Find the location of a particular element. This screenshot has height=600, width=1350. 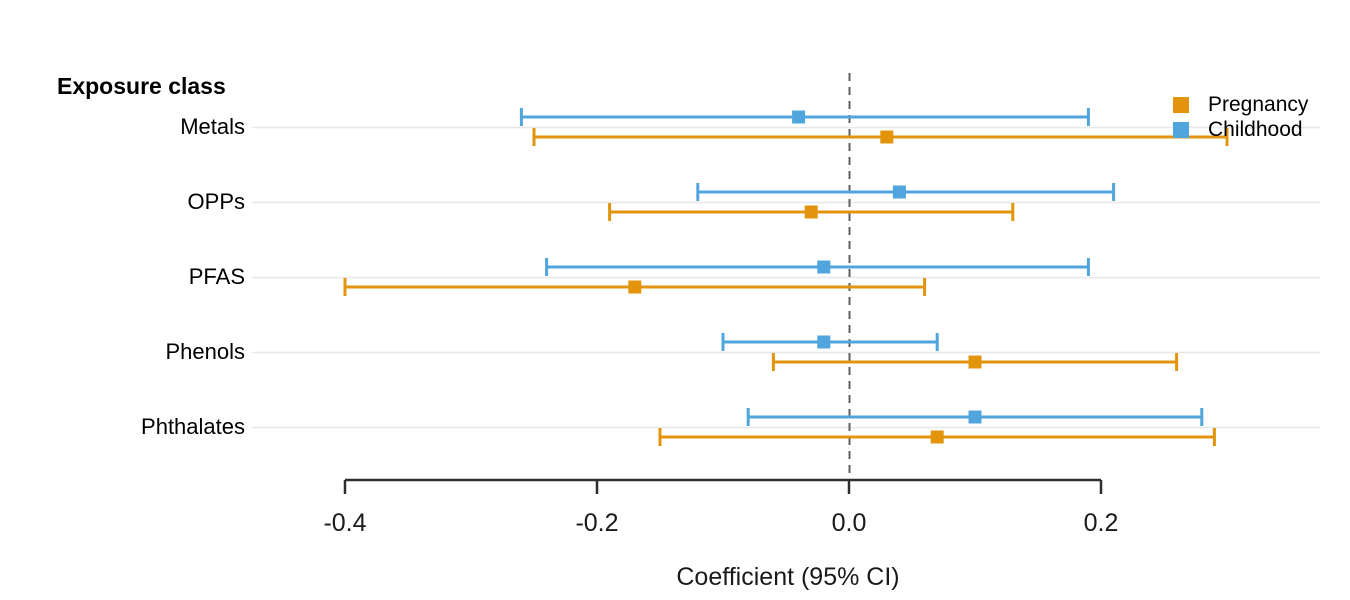

x-axis-tick-label: 0.0 is located at coordinates (849, 523).